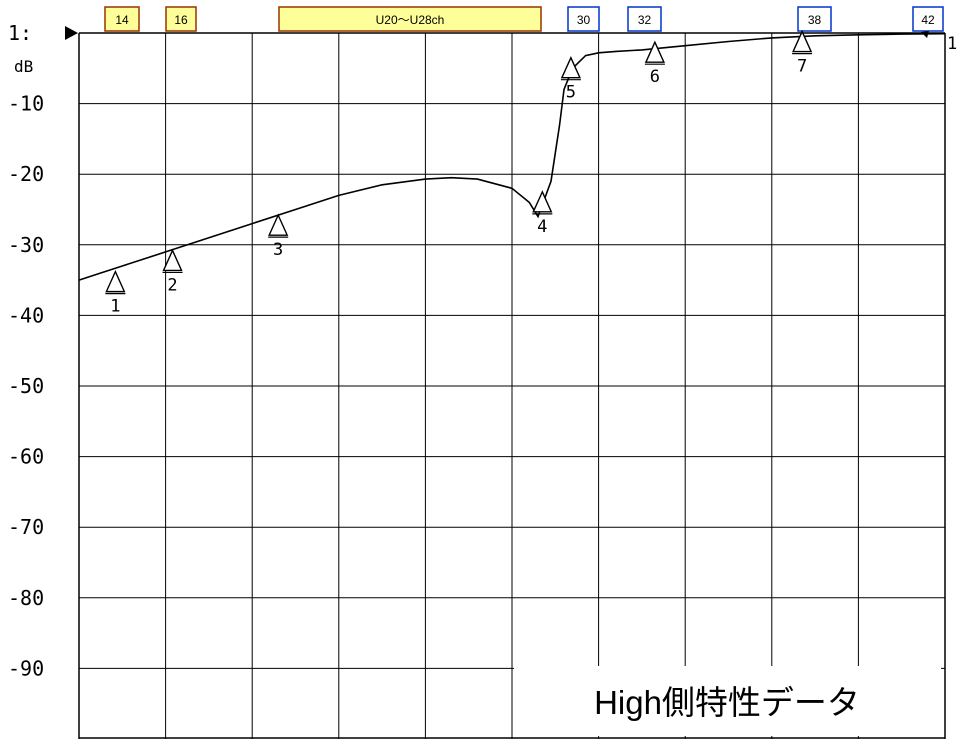 The image size is (966, 739). What do you see at coordinates (278, 250) in the screenshot?
I see `marker-label: 3` at bounding box center [278, 250].